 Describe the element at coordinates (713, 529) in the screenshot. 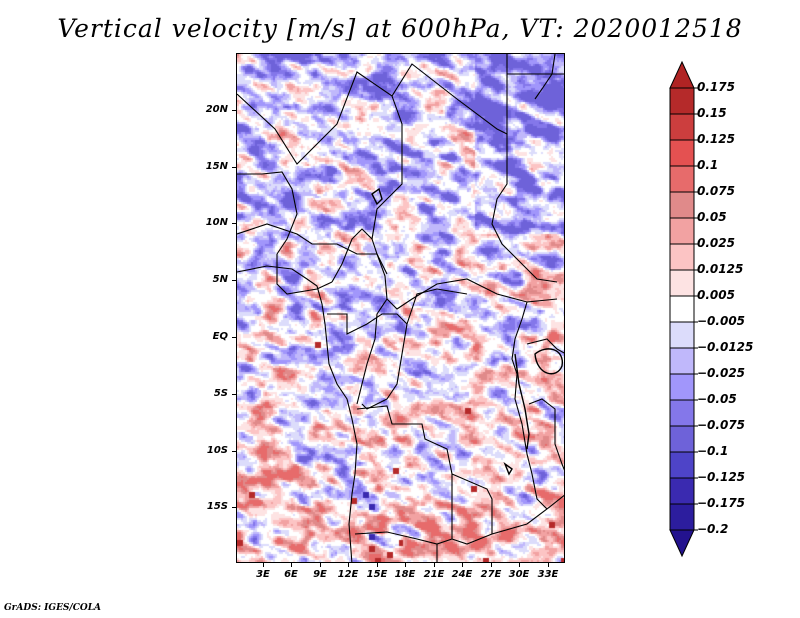

I see `colorbar-label: −0.2` at that location.